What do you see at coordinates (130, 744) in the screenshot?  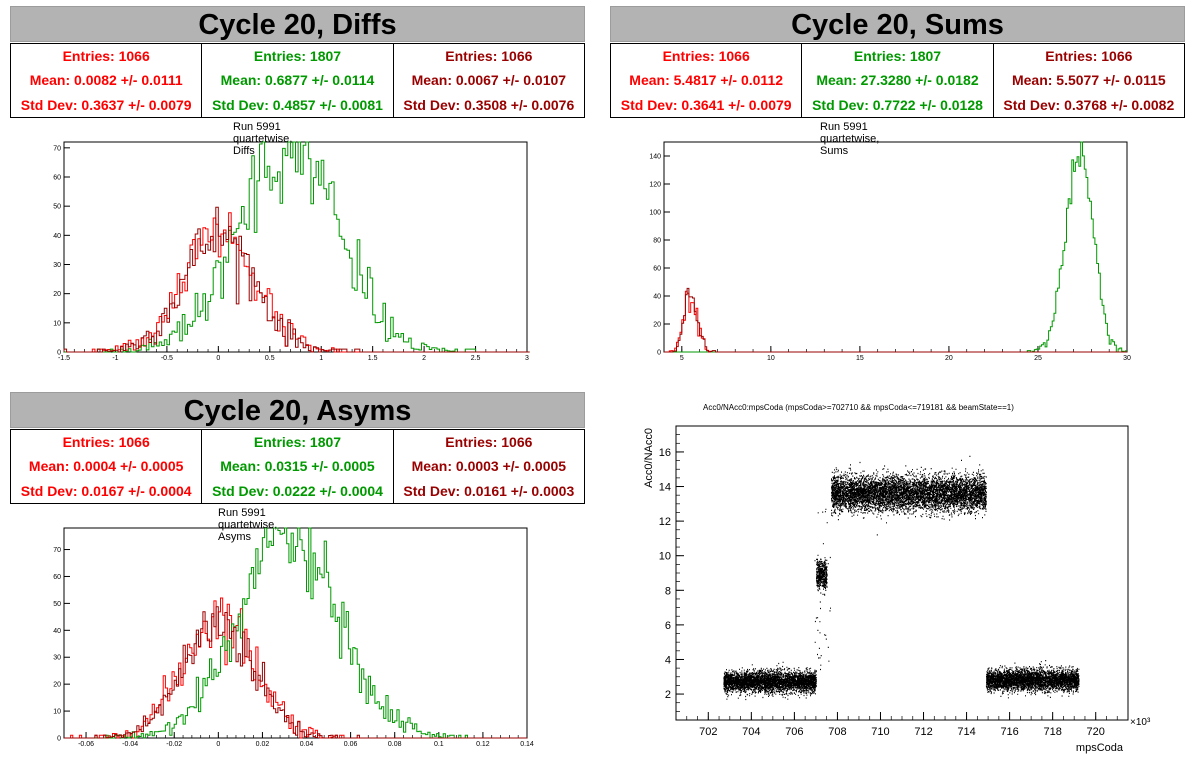 I see `x-tick-label: -0.04` at bounding box center [130, 744].